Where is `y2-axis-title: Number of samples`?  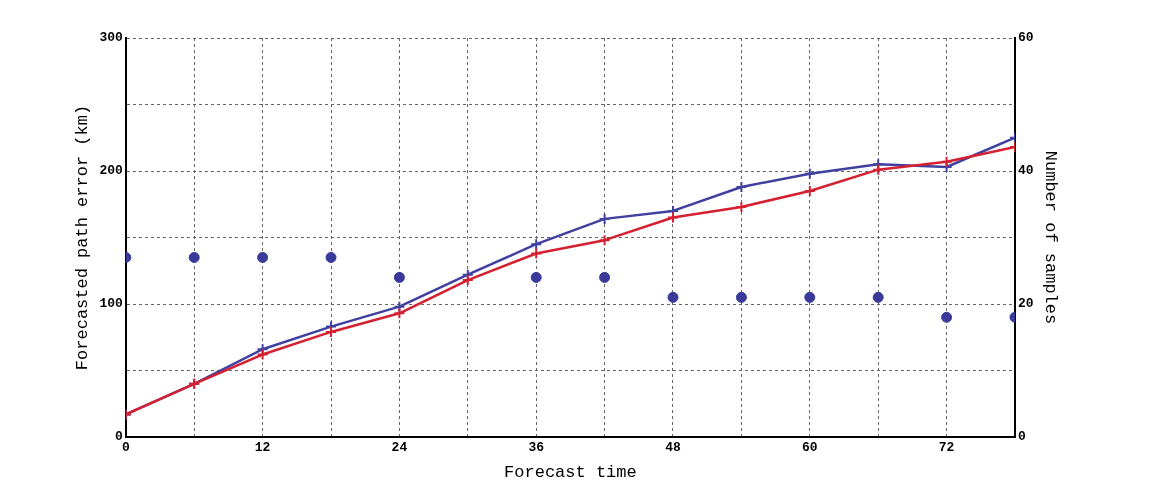 y2-axis-title: Number of samples is located at coordinates (1051, 237).